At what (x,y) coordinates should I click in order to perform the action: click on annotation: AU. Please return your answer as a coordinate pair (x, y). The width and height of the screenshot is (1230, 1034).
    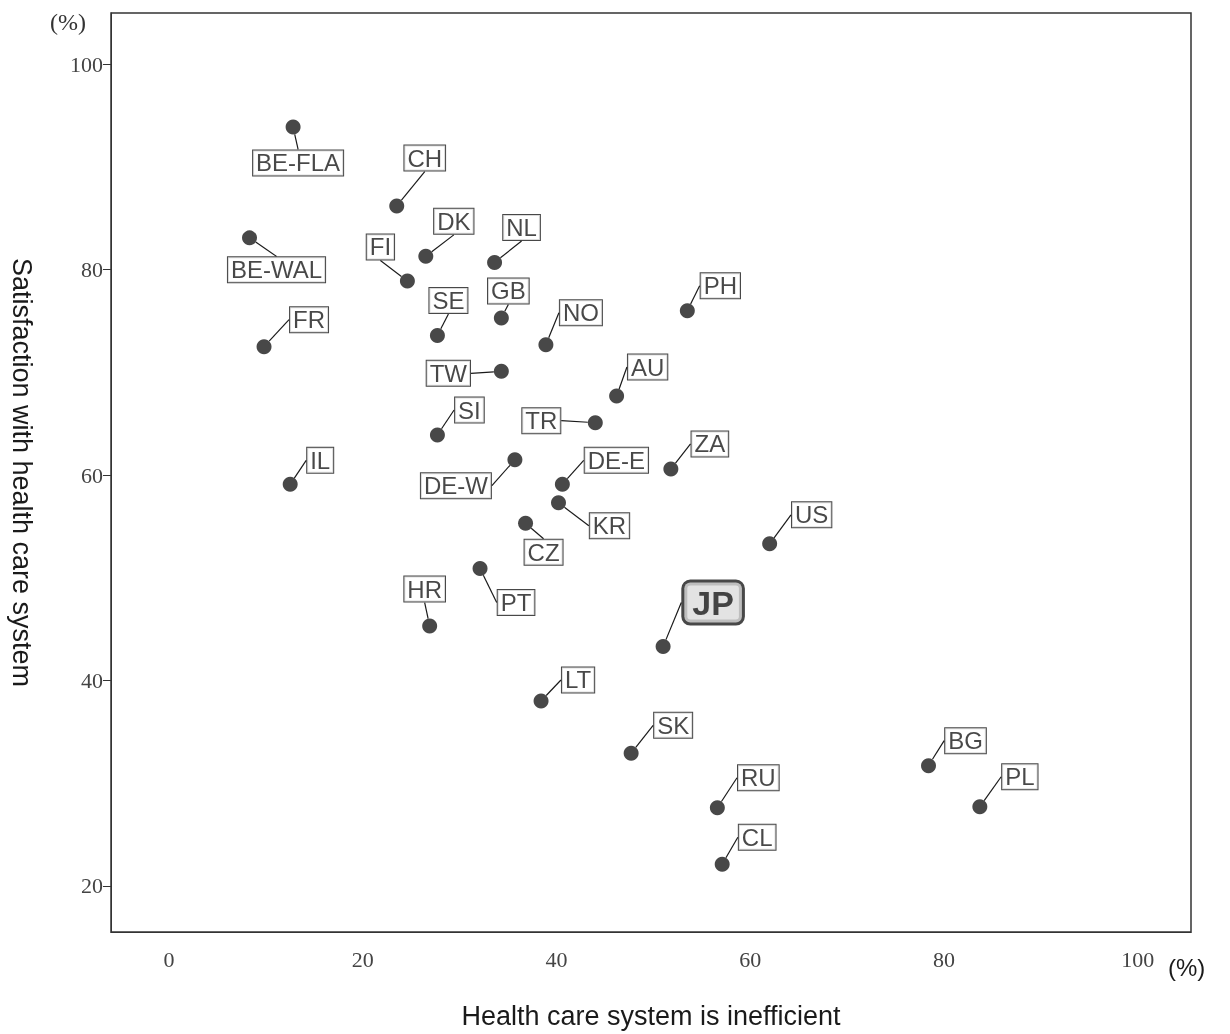
    Looking at the image, I should click on (647, 367).